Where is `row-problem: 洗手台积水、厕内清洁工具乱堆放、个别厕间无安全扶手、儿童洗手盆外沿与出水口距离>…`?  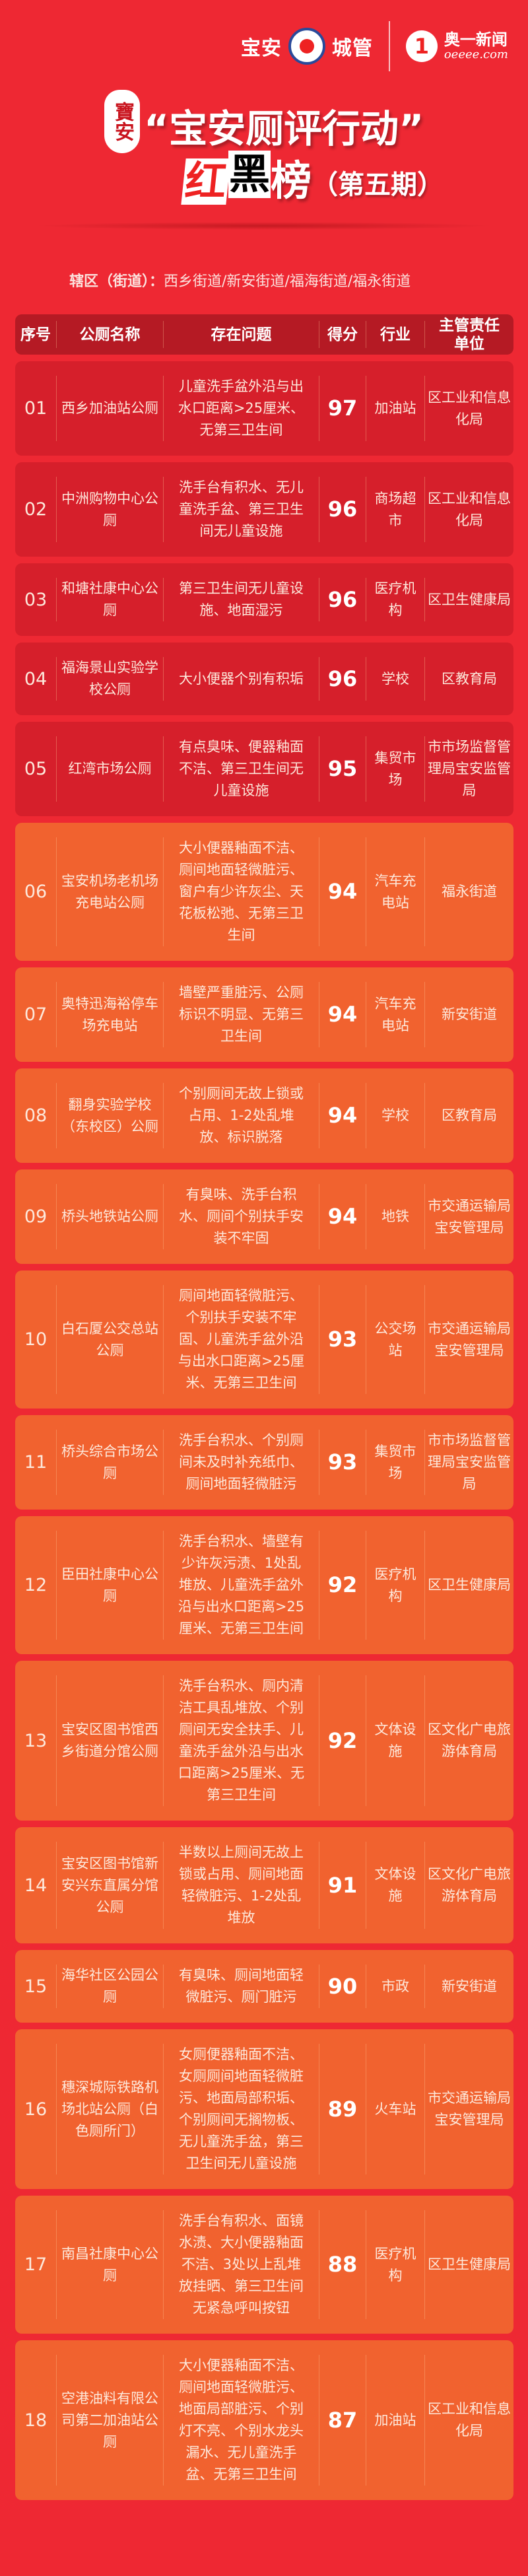
row-problem: 洗手台积水、厕内清洁工具乱堆放、个别厕间无安全扶手、儿童洗手盆外沿与出水口距离>… is located at coordinates (241, 1740).